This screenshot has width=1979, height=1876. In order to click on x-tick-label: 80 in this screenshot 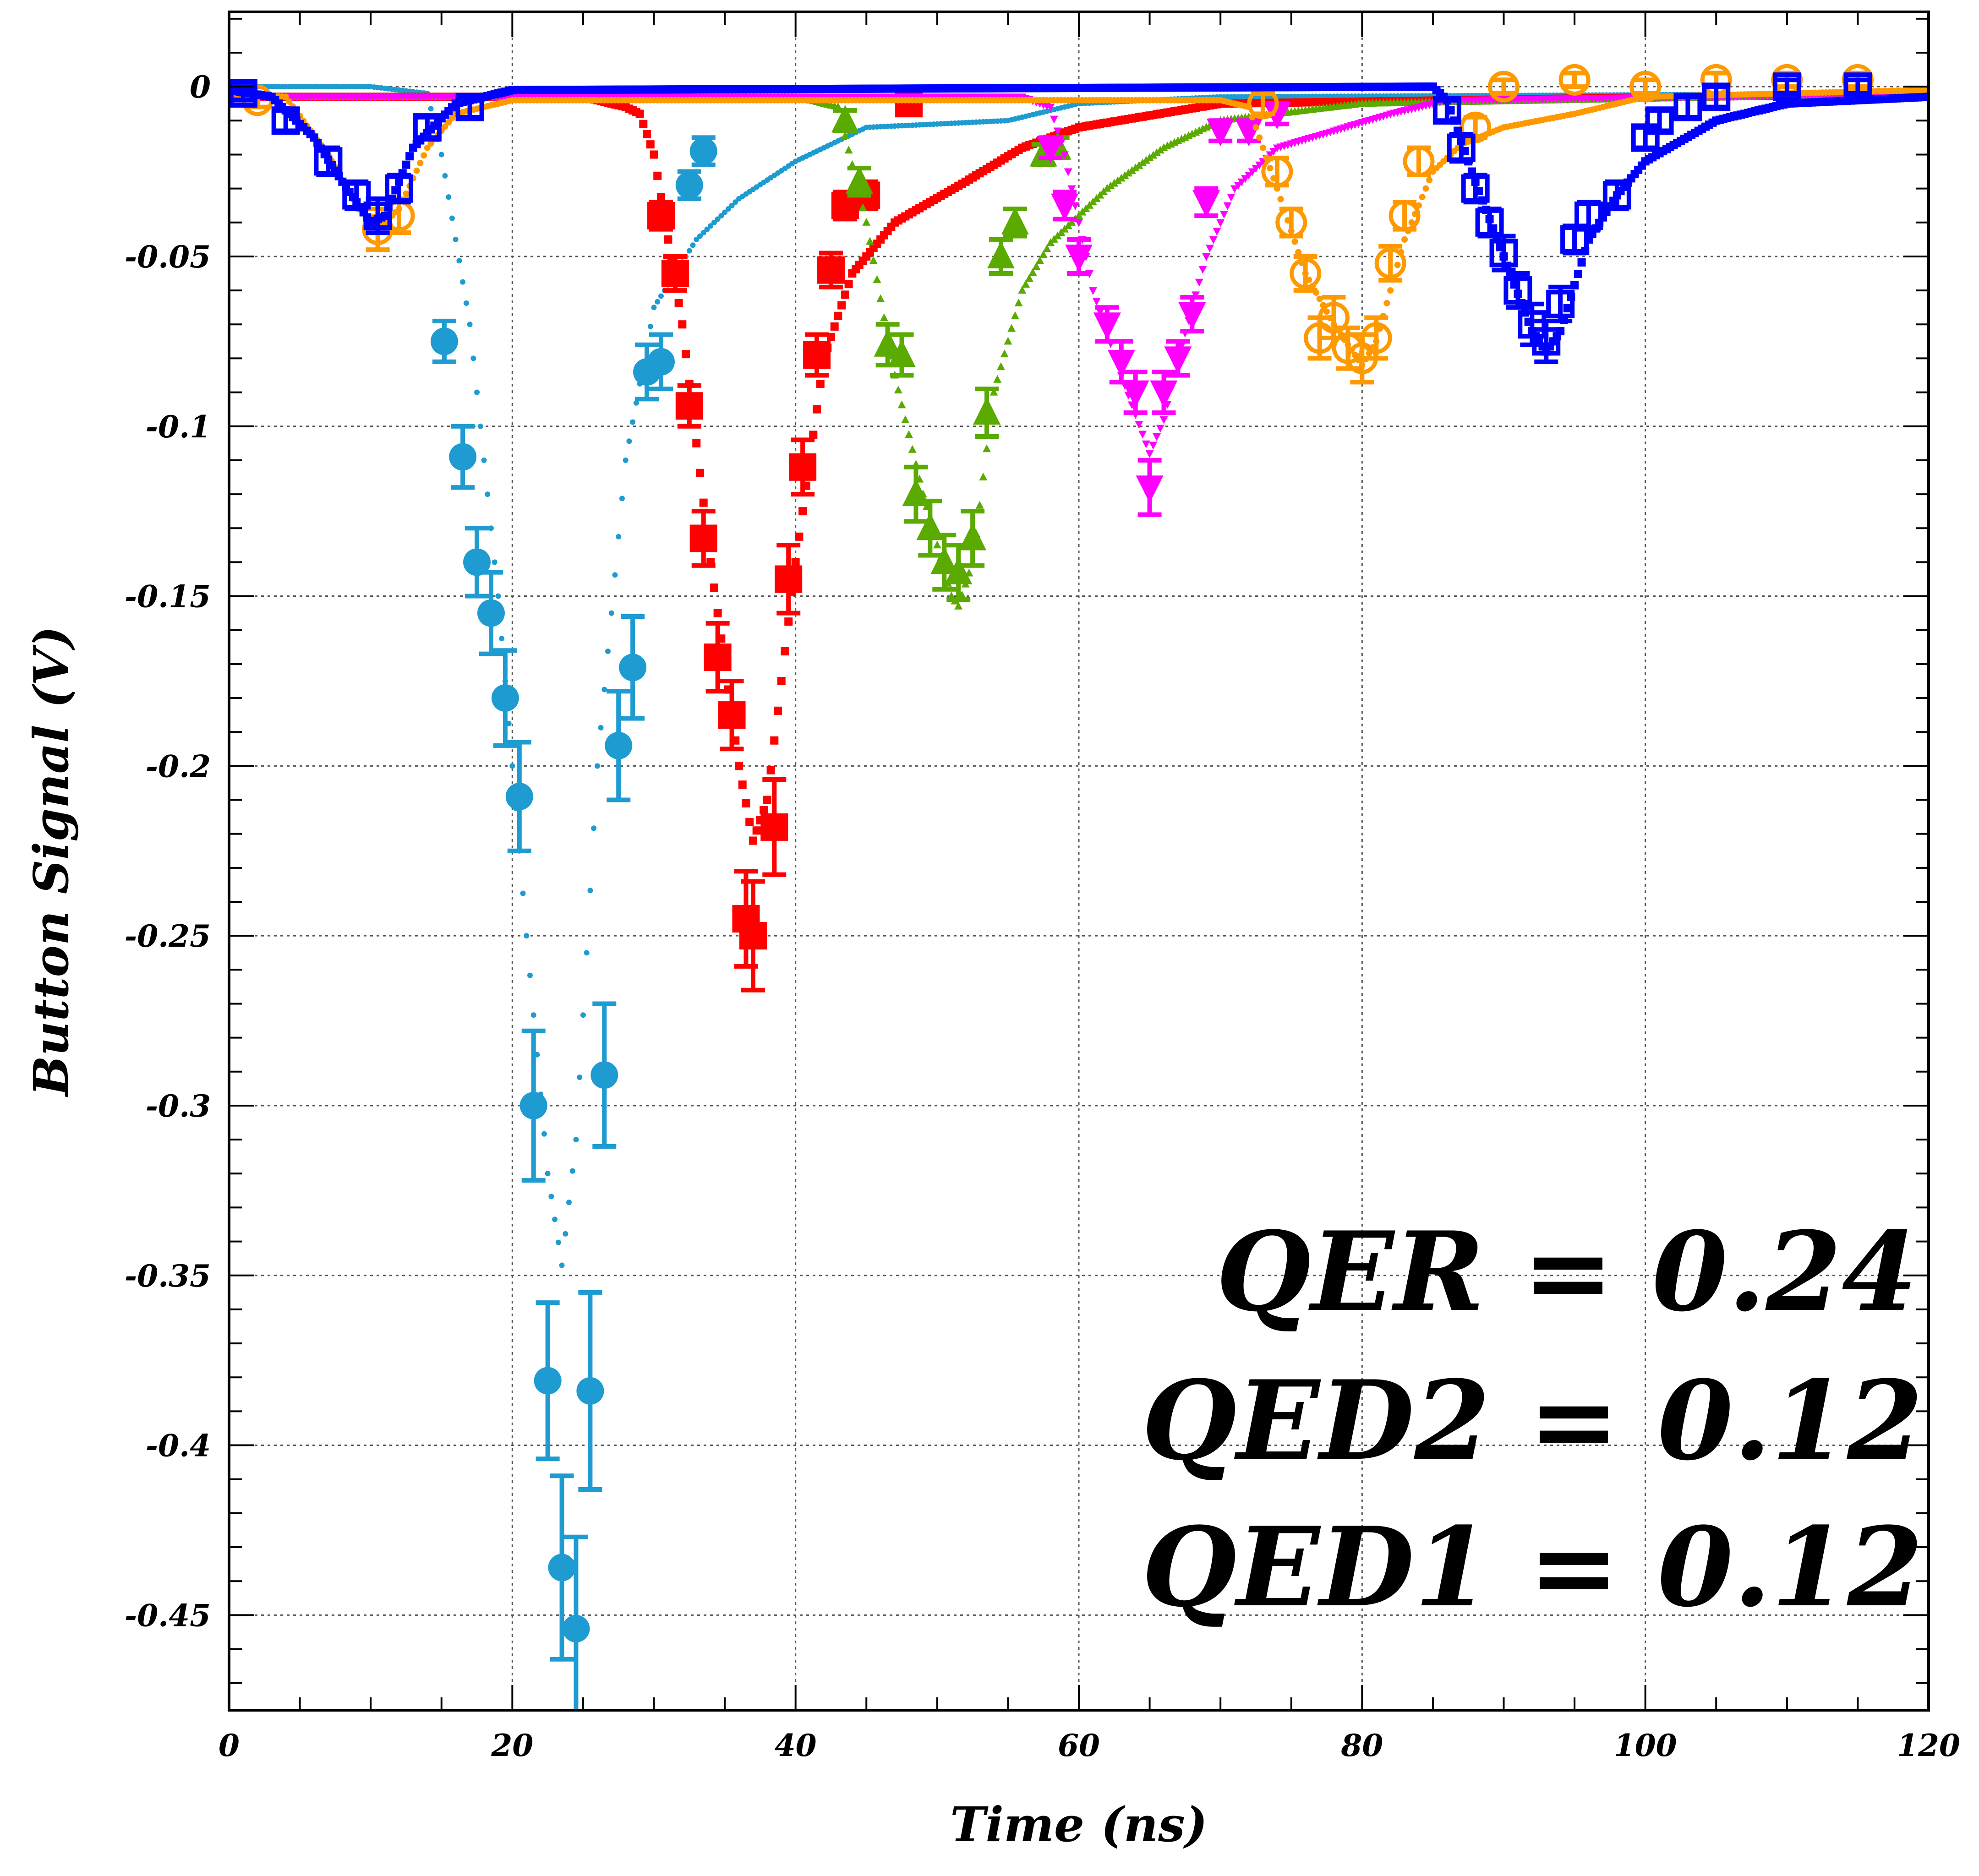, I will do `click(1361, 1745)`.